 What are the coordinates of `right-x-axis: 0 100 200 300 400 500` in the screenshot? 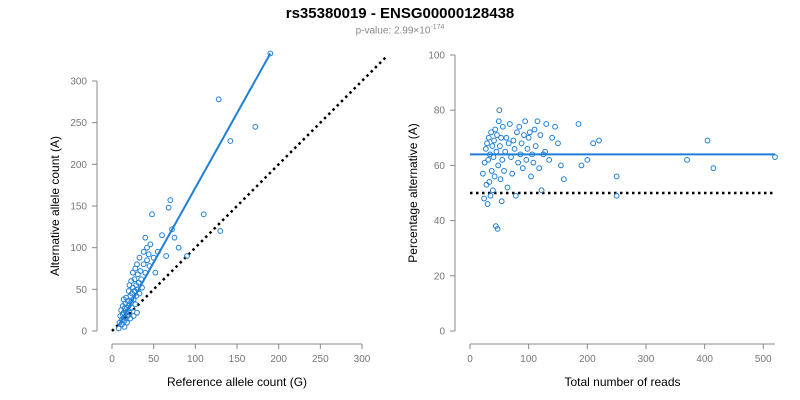 It's located at (621, 354).